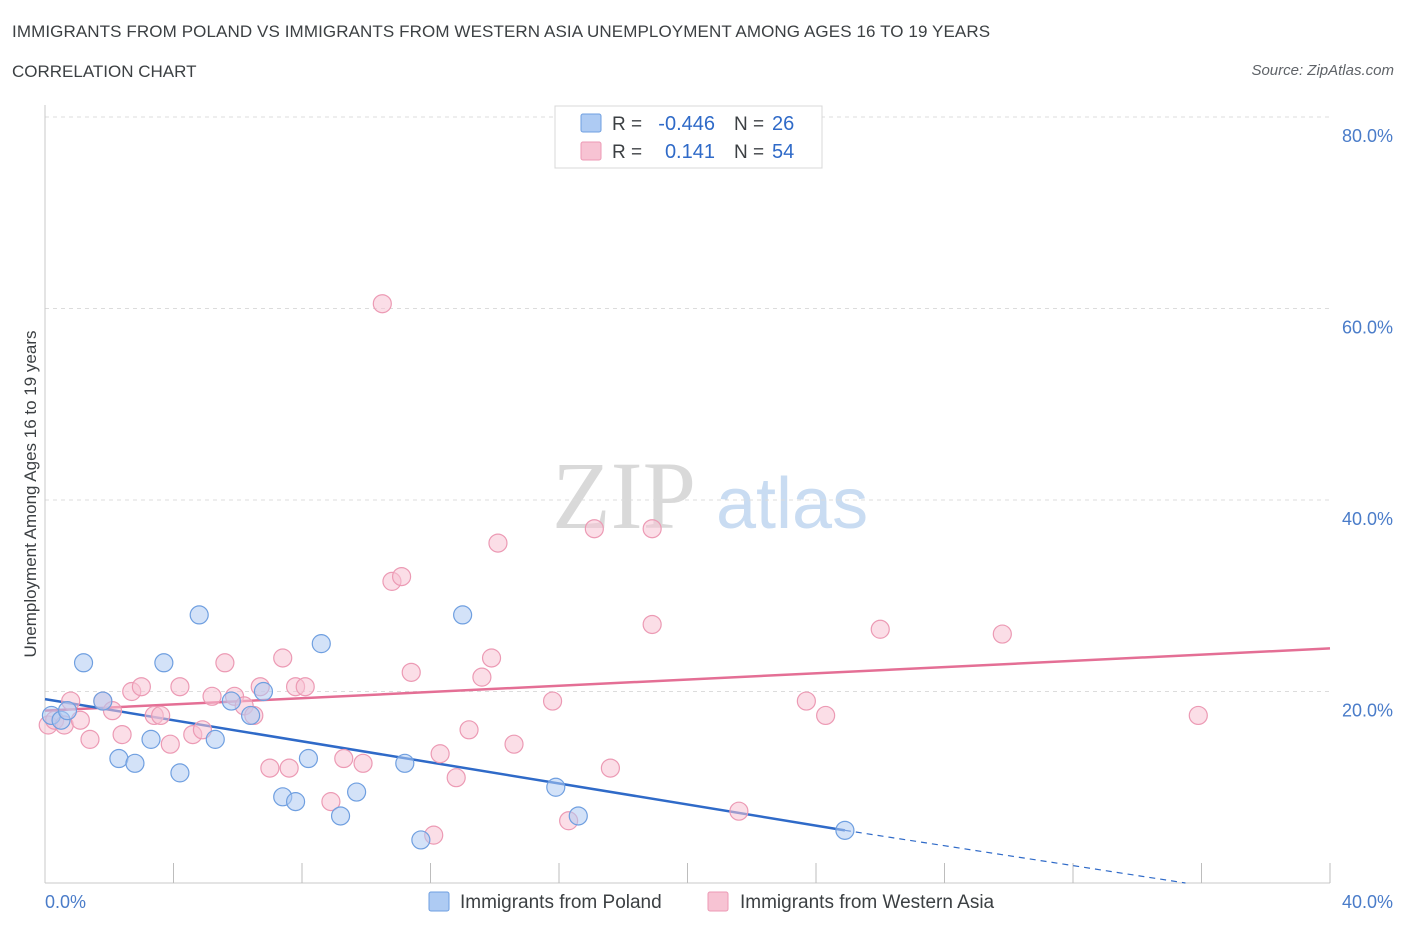 The height and width of the screenshot is (930, 1406). I want to click on trend-line-poland-extension, so click(1015, 856).